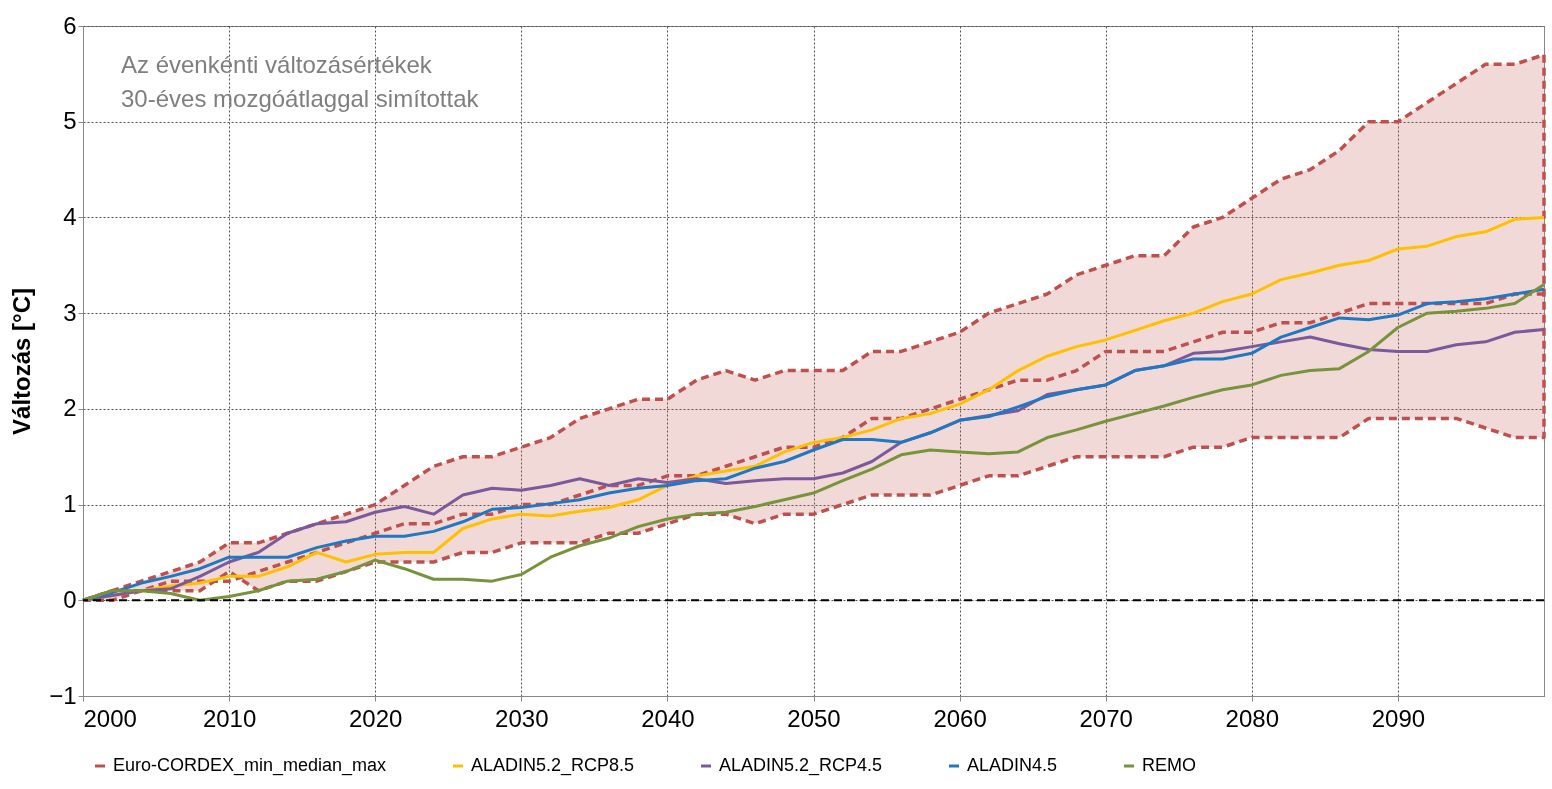 The width and height of the screenshot is (1552, 789). I want to click on x-tick-label: 2030, so click(522, 718).